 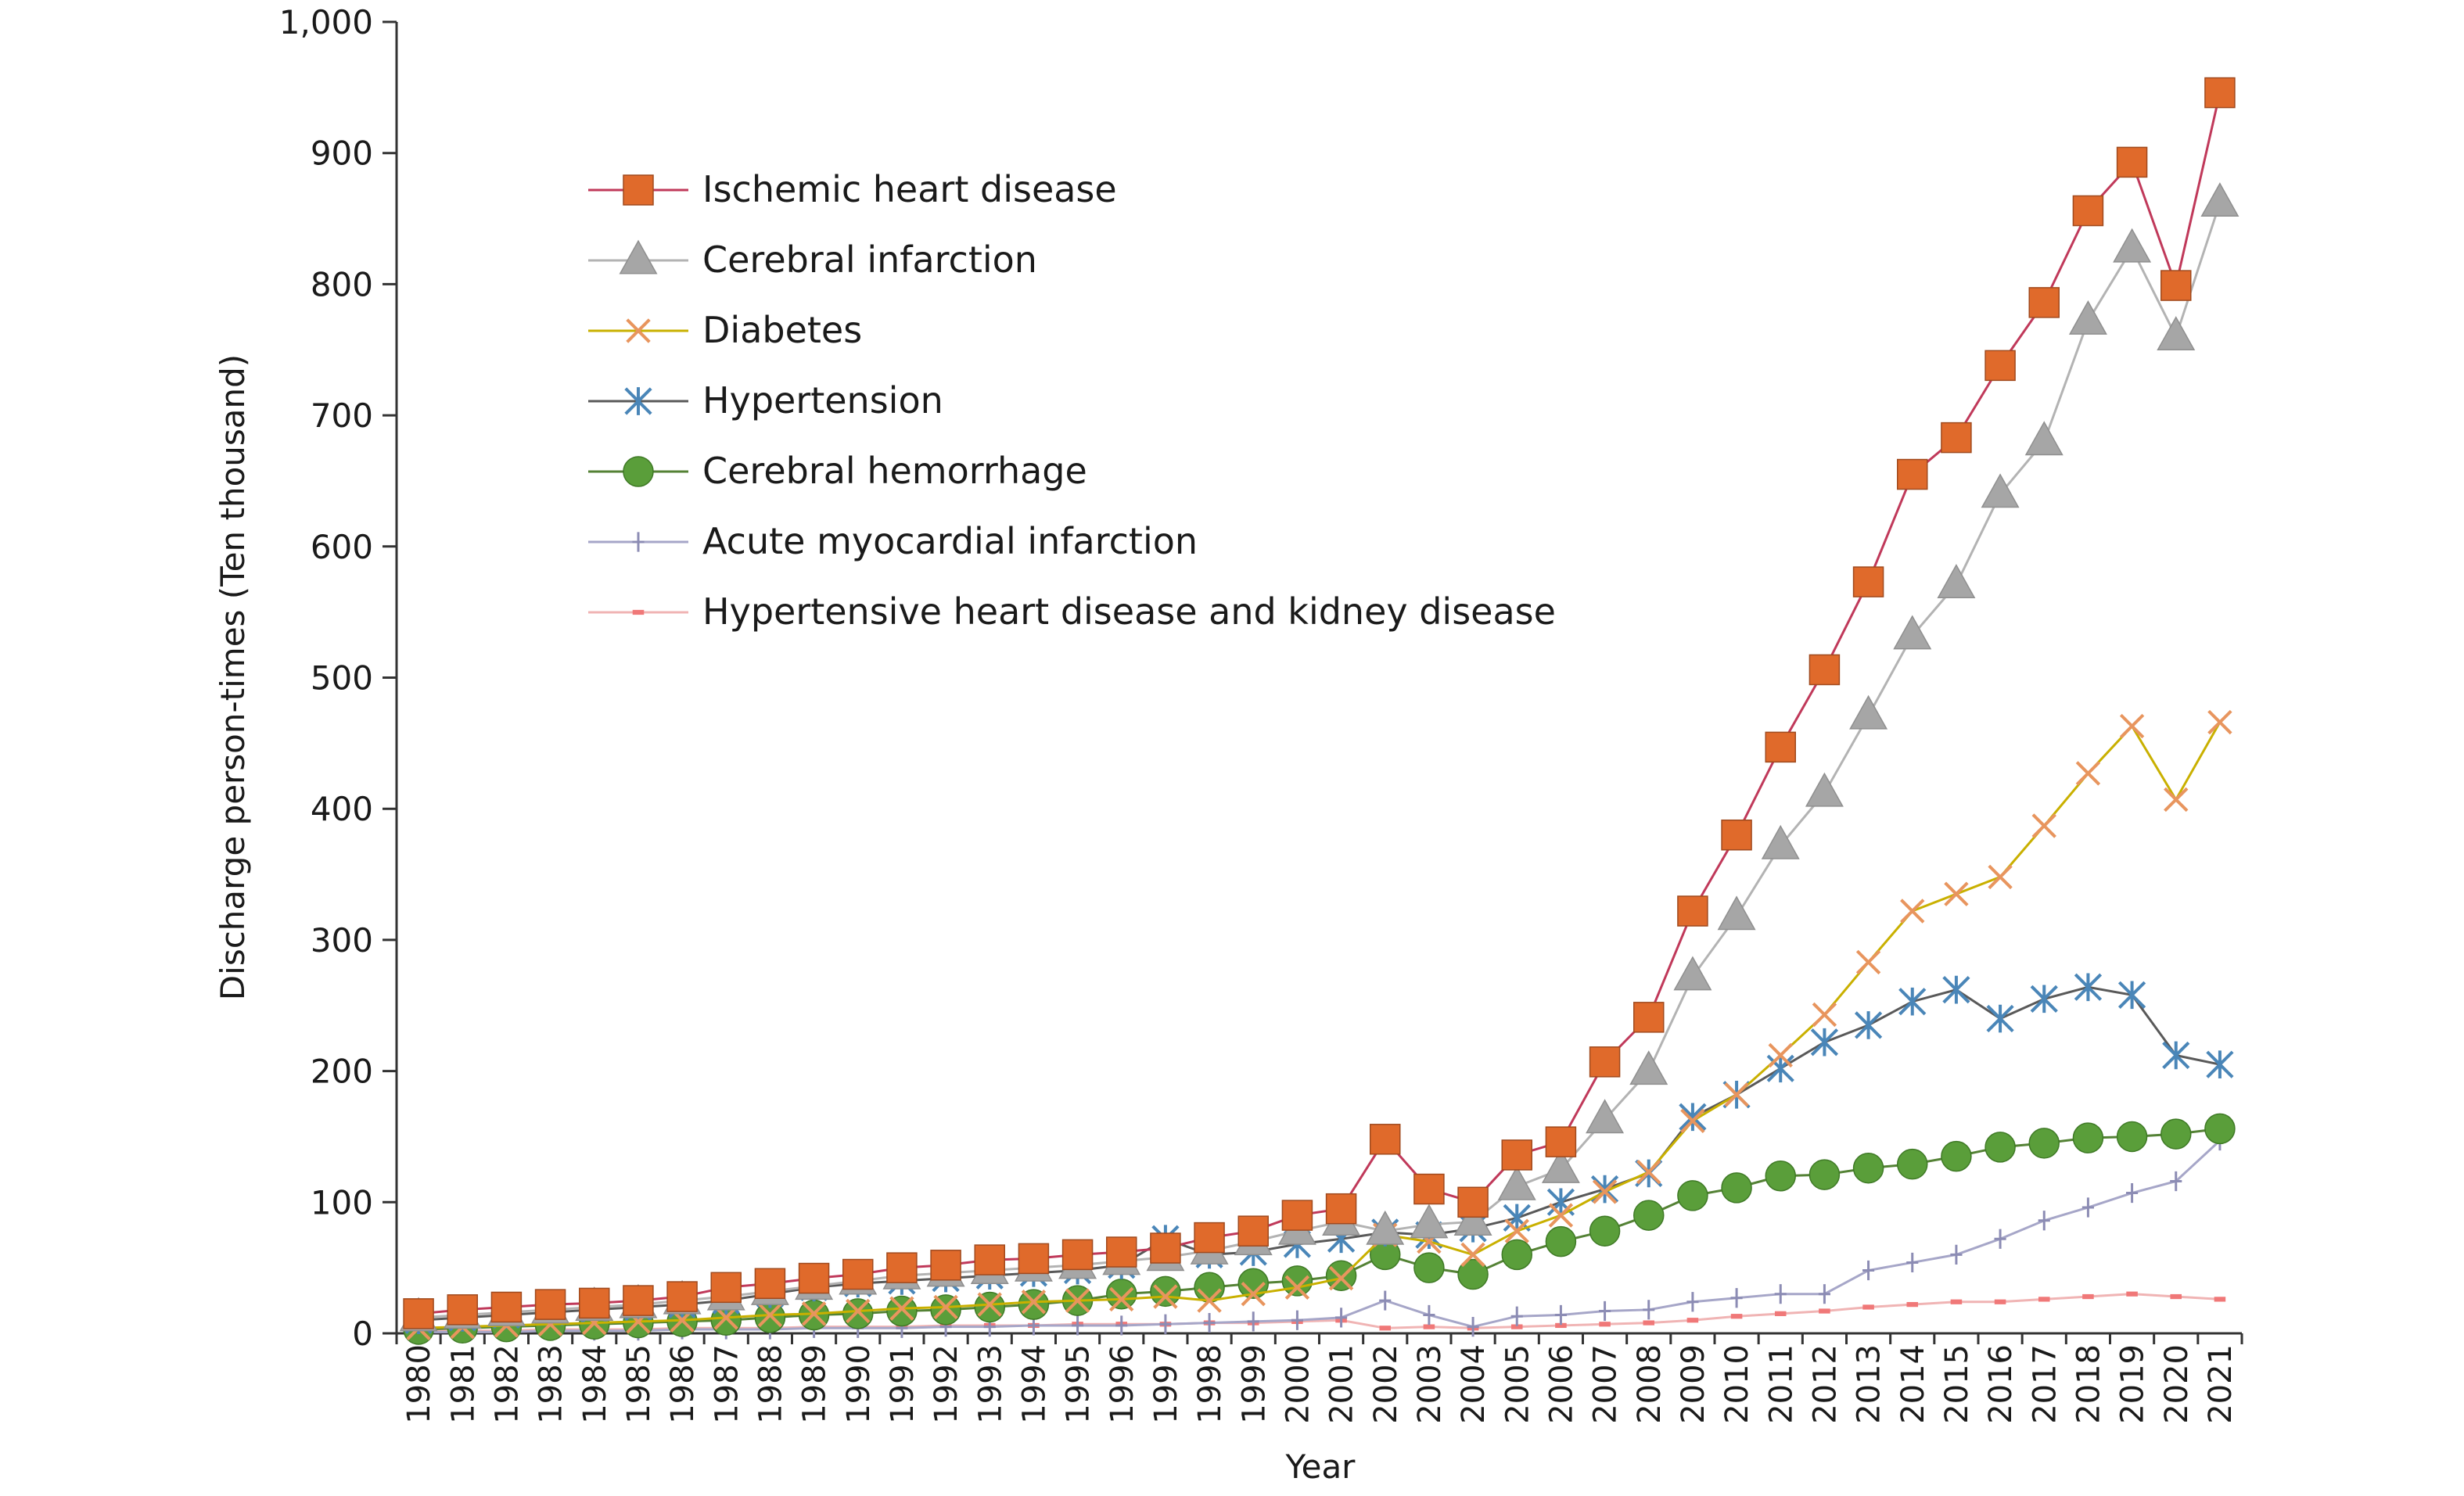 I want to click on y-tick-label: 400, so click(x=342, y=809).